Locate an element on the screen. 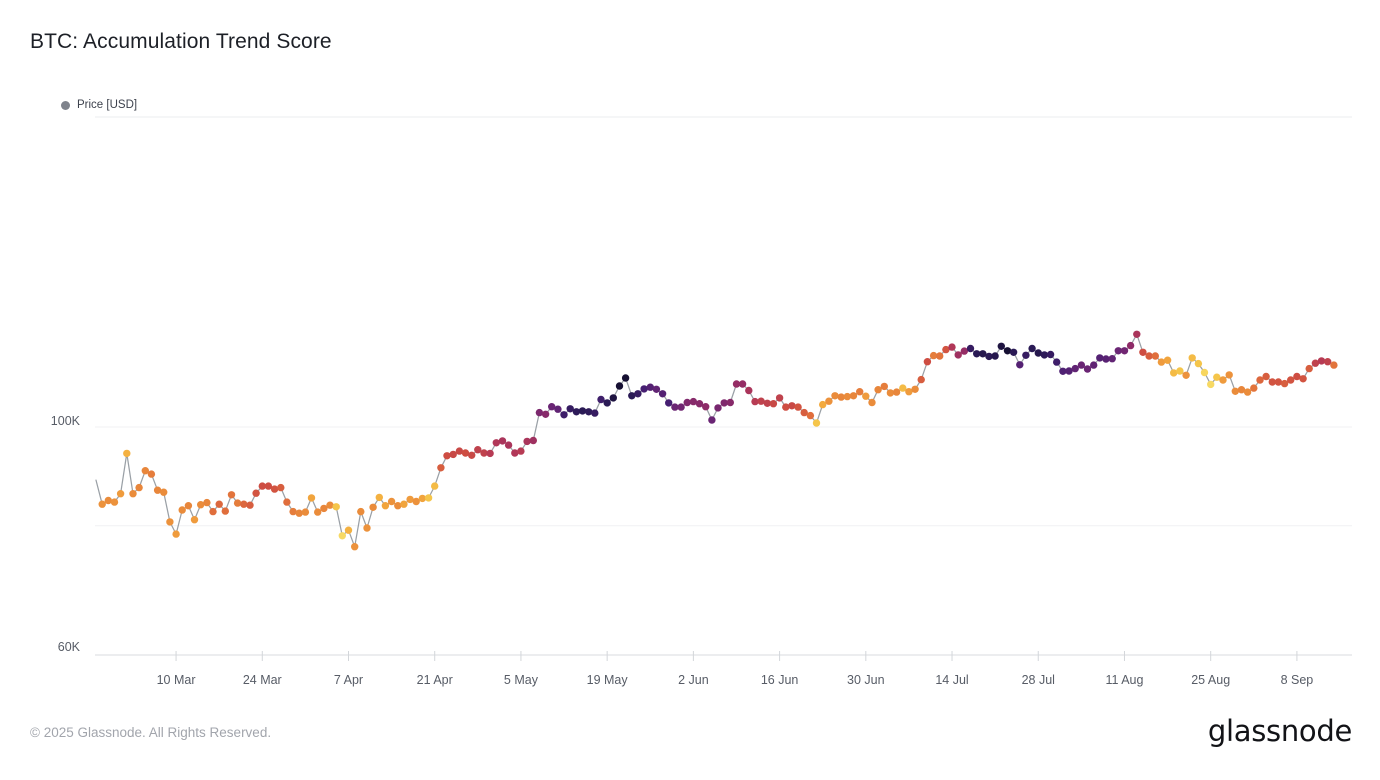 This screenshot has width=1380, height=780. x-axis-label: 5 May is located at coordinates (521, 680).